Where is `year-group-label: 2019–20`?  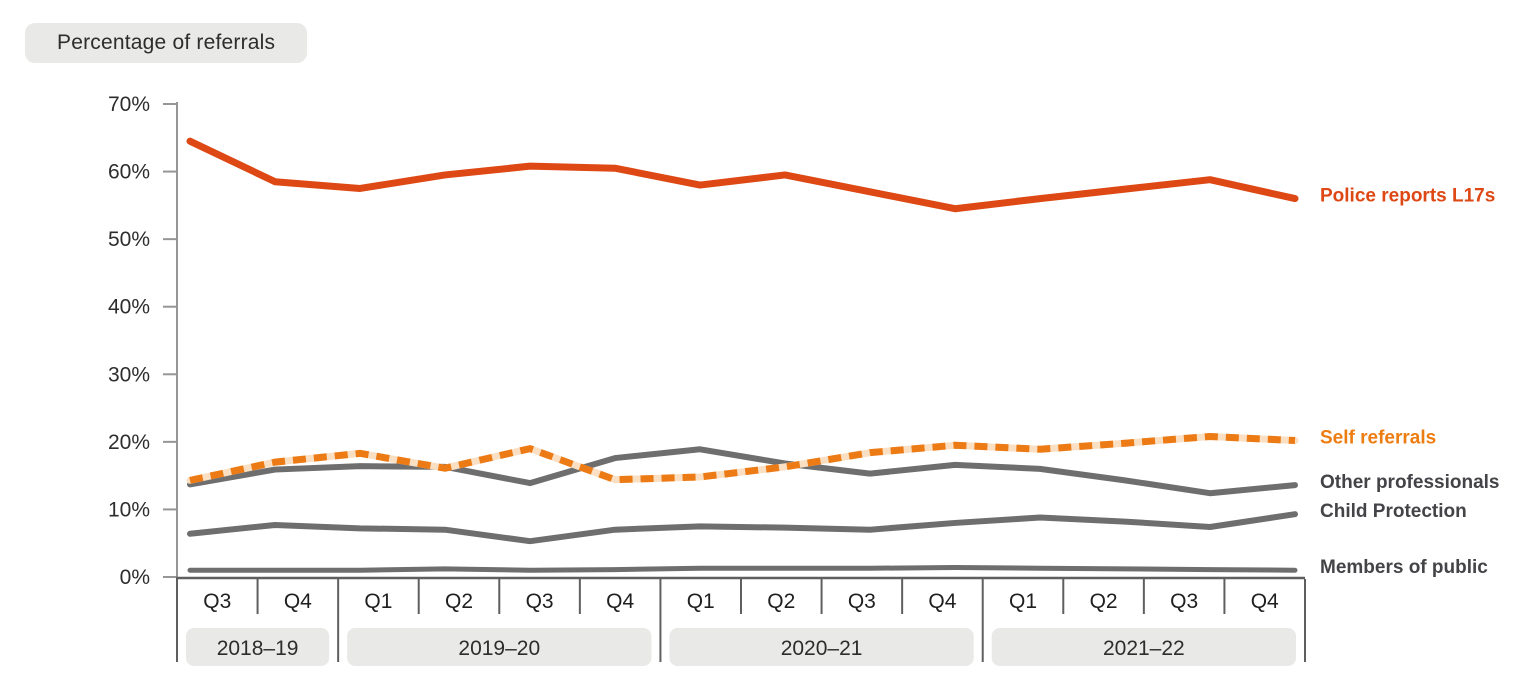 year-group-label: 2019–20 is located at coordinates (499, 648).